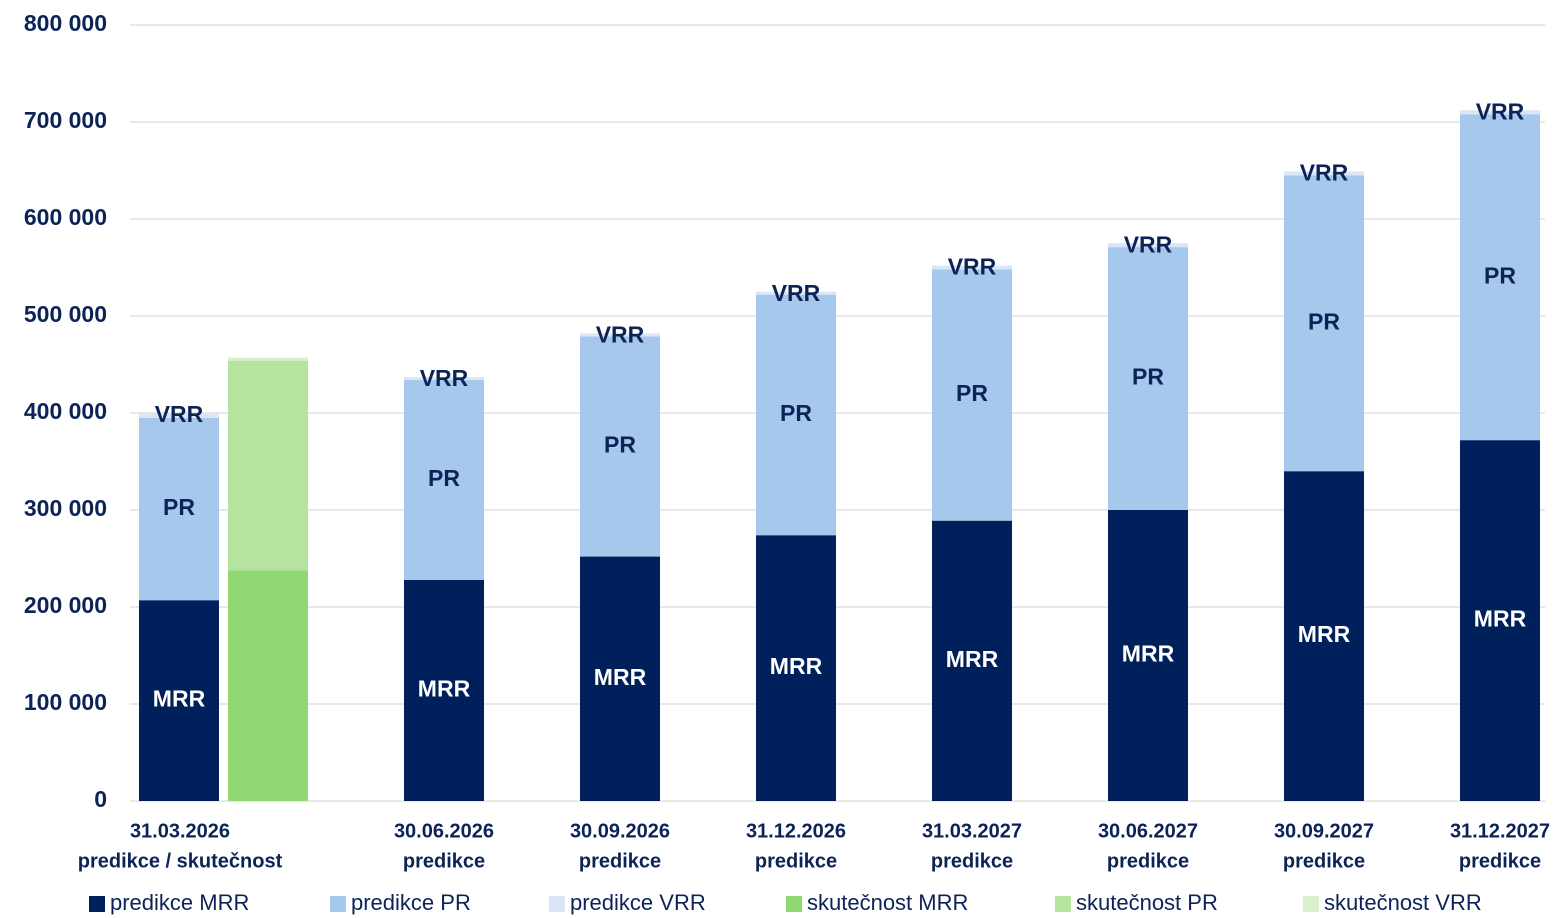 The height and width of the screenshot is (918, 1560). What do you see at coordinates (444, 831) in the screenshot?
I see `x-tick-label: 30.06.2026` at bounding box center [444, 831].